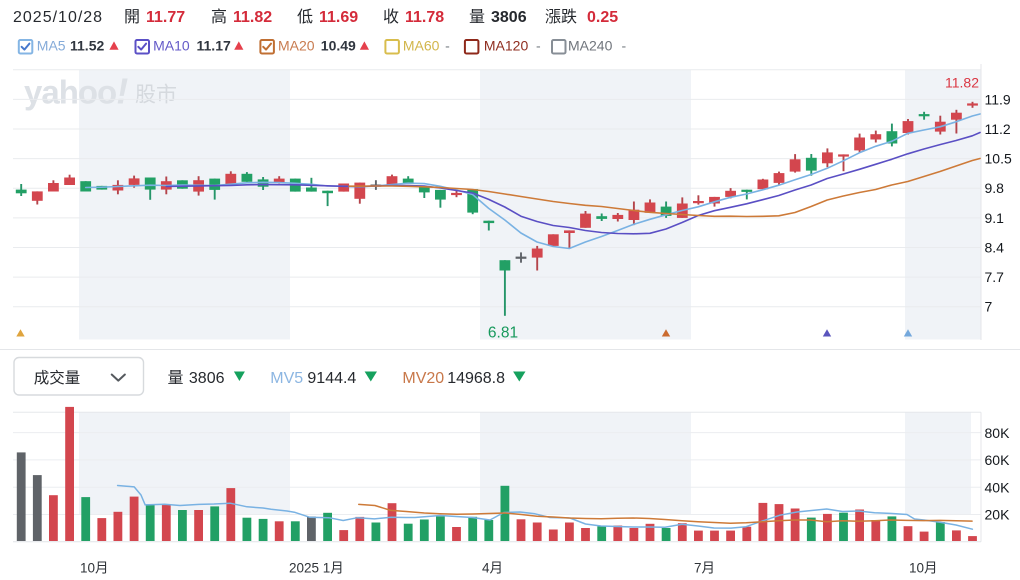  What do you see at coordinates (331, 378) in the screenshot?
I see `svg-text: 9144.4` at bounding box center [331, 378].